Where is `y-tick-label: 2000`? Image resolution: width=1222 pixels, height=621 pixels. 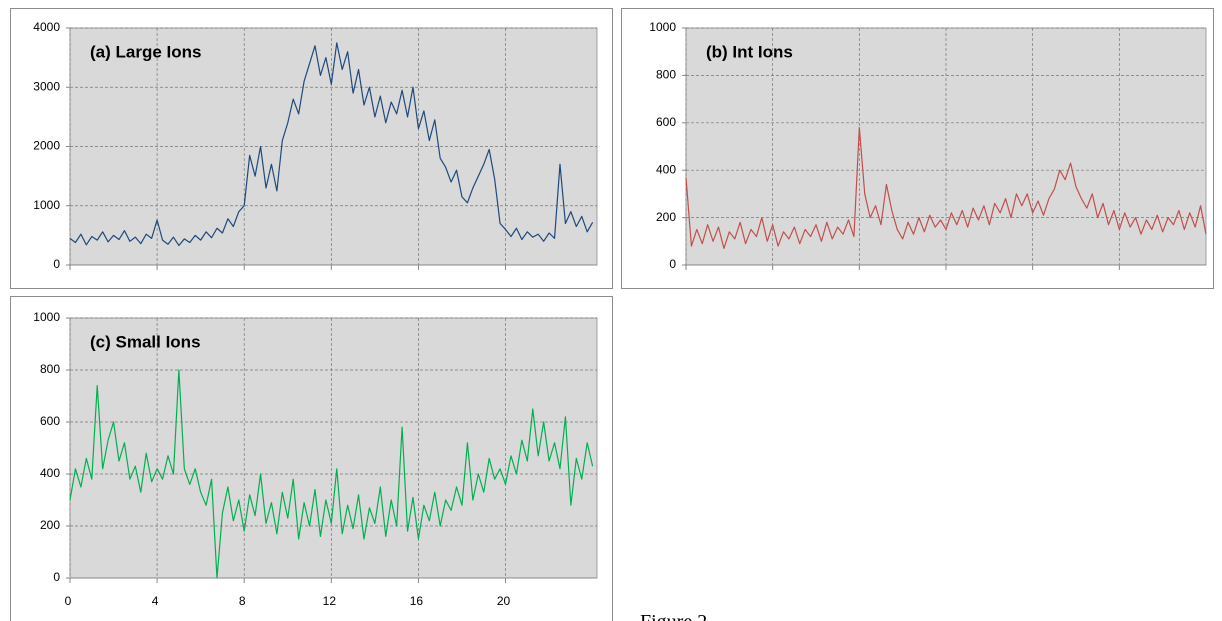 y-tick-label: 2000 is located at coordinates (46, 146).